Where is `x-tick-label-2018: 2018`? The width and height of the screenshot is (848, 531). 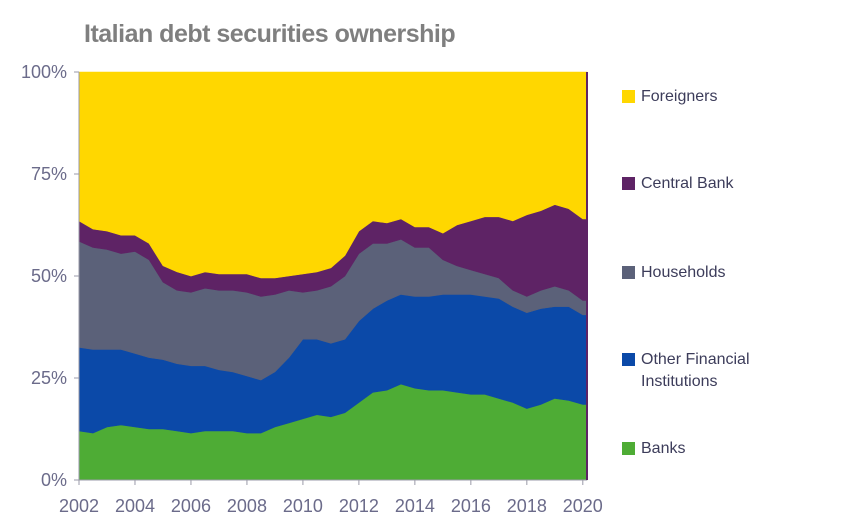
x-tick-label-2018: 2018 is located at coordinates (527, 506).